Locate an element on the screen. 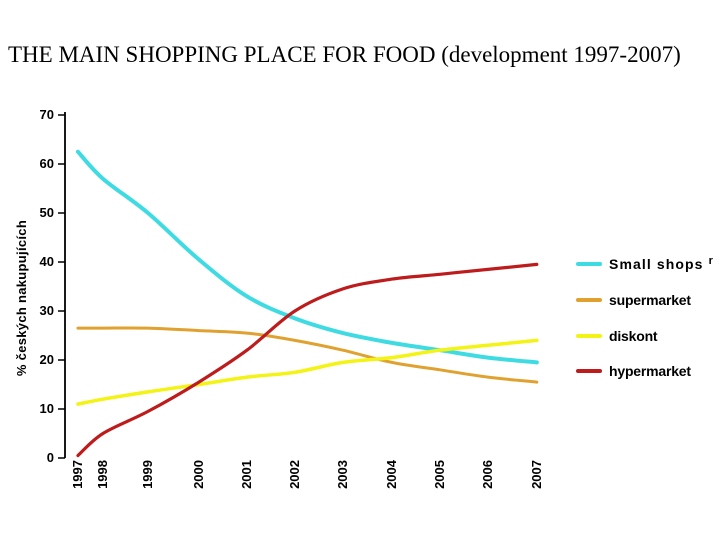 This screenshot has width=720, height=540. legend-note-glyph: r is located at coordinates (710, 261).